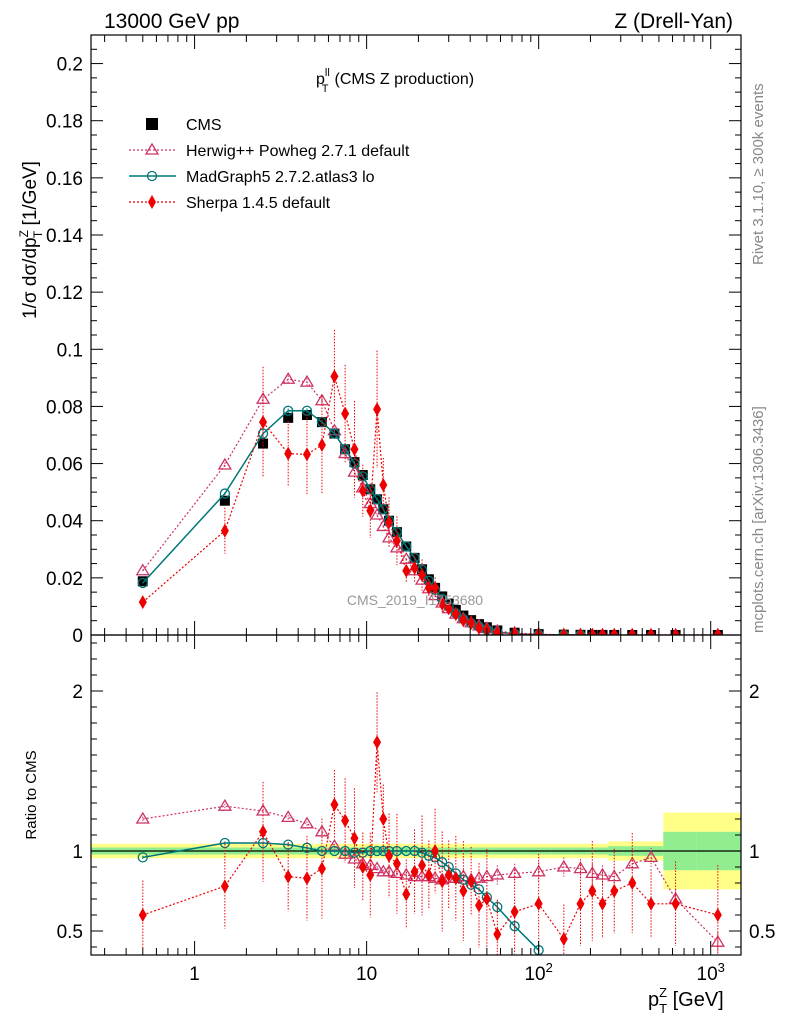 The image size is (786, 1024). Describe the element at coordinates (64, 579) in the screenshot. I see `y-tick-label: 0.02` at that location.